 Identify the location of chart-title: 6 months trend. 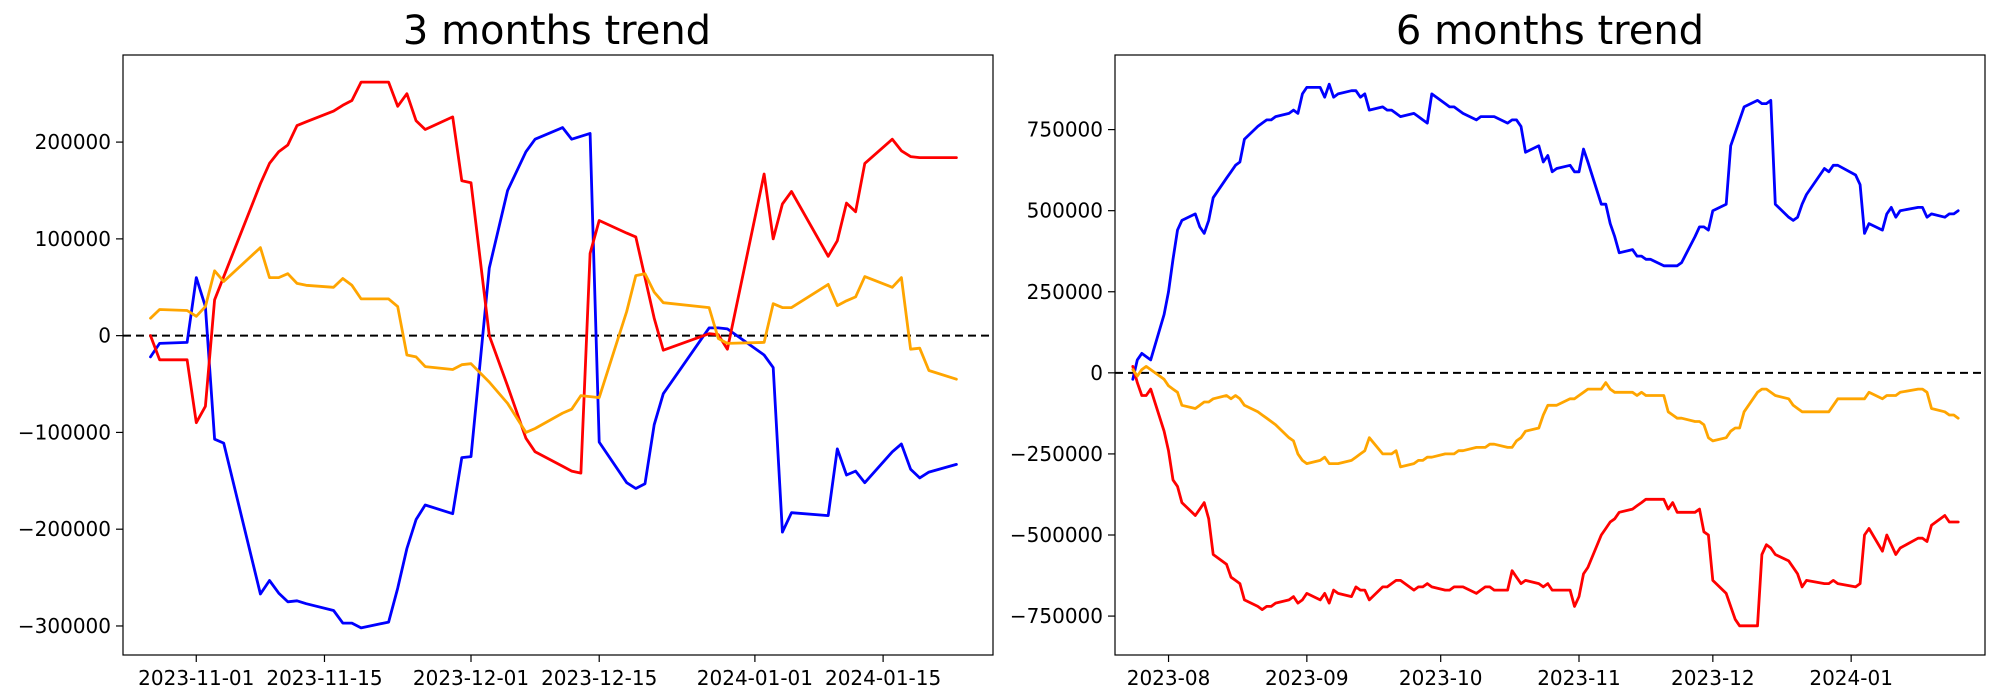
(1550, 31).